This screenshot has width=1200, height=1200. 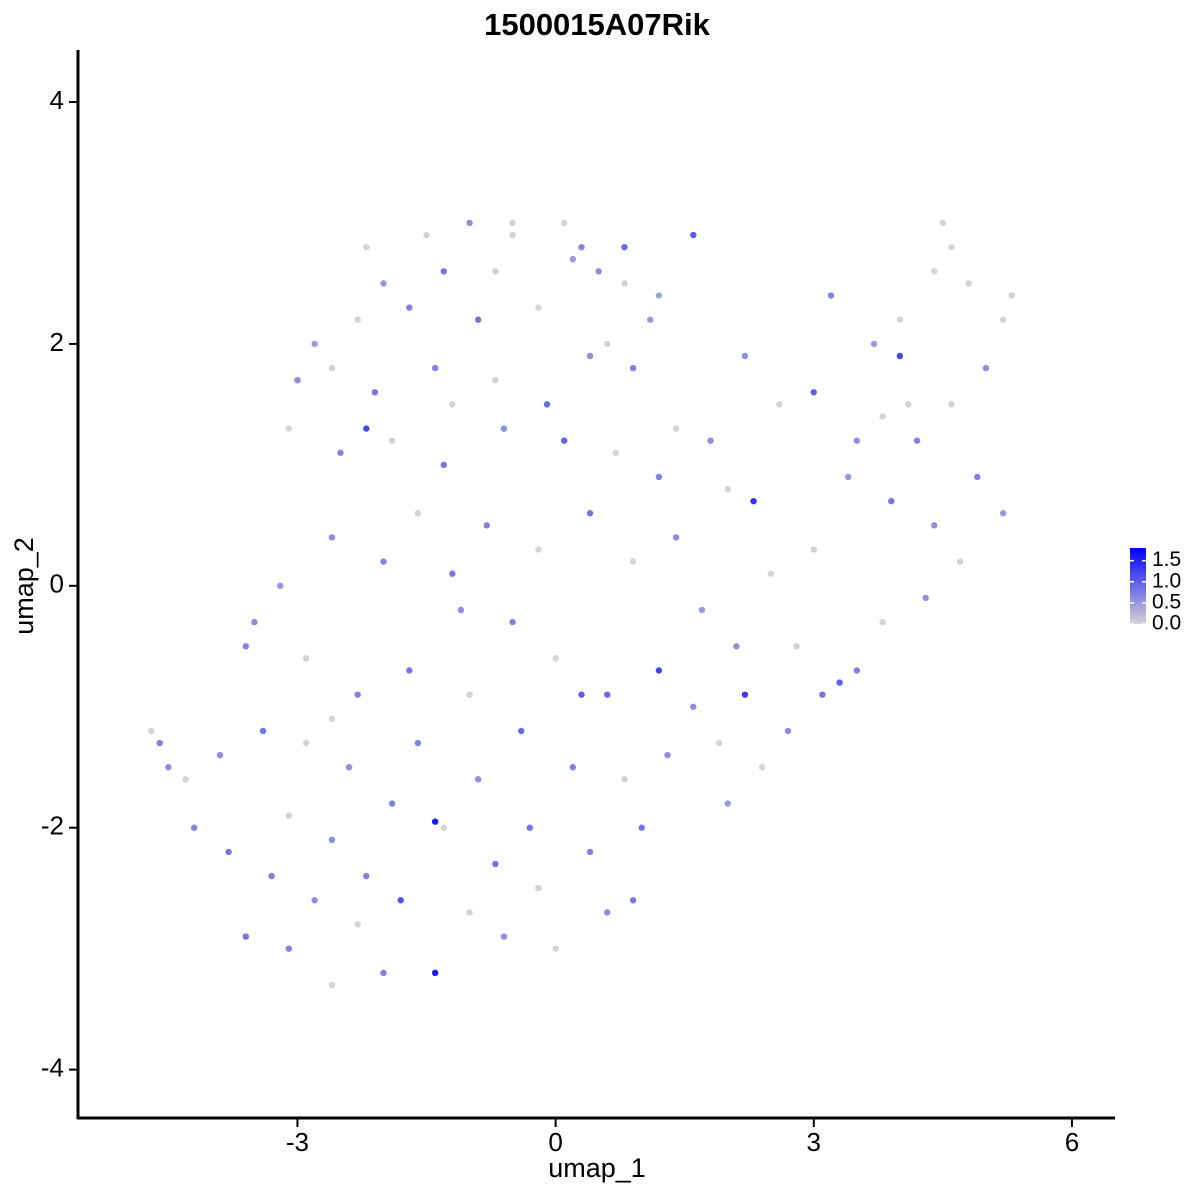 I want to click on y-axis-label: umap_2, so click(x=24, y=586).